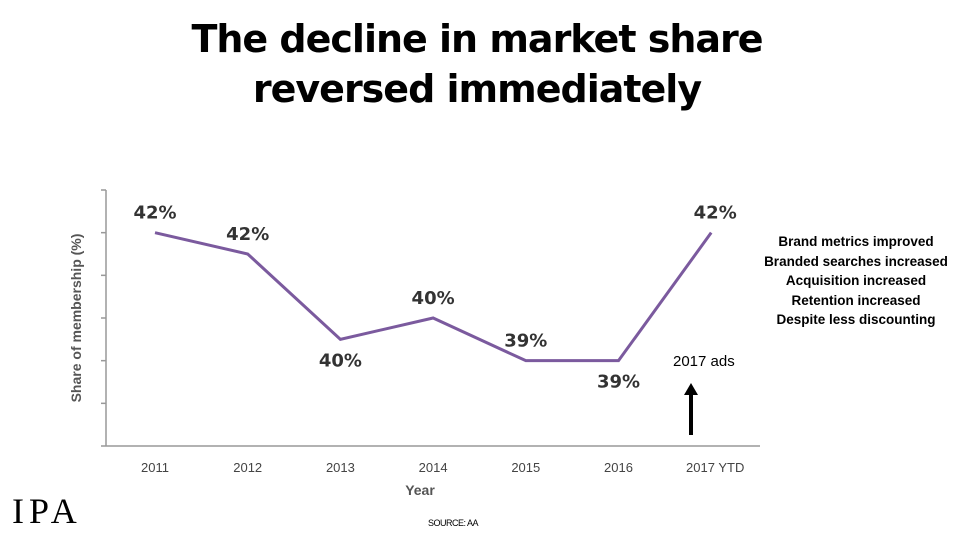 This screenshot has width=954, height=536. What do you see at coordinates (525, 467) in the screenshot?
I see `x-tick-label: 2015` at bounding box center [525, 467].